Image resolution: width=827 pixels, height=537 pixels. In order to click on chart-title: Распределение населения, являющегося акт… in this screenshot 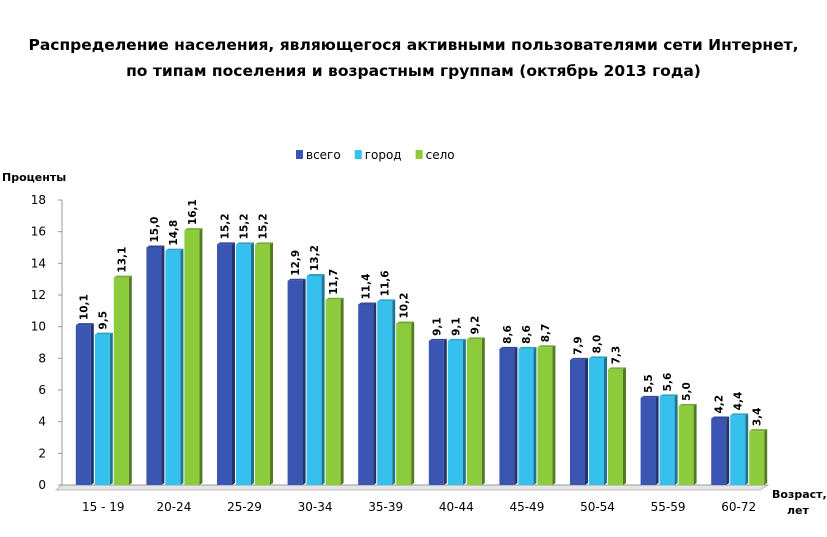, I will do `click(413, 45)`.